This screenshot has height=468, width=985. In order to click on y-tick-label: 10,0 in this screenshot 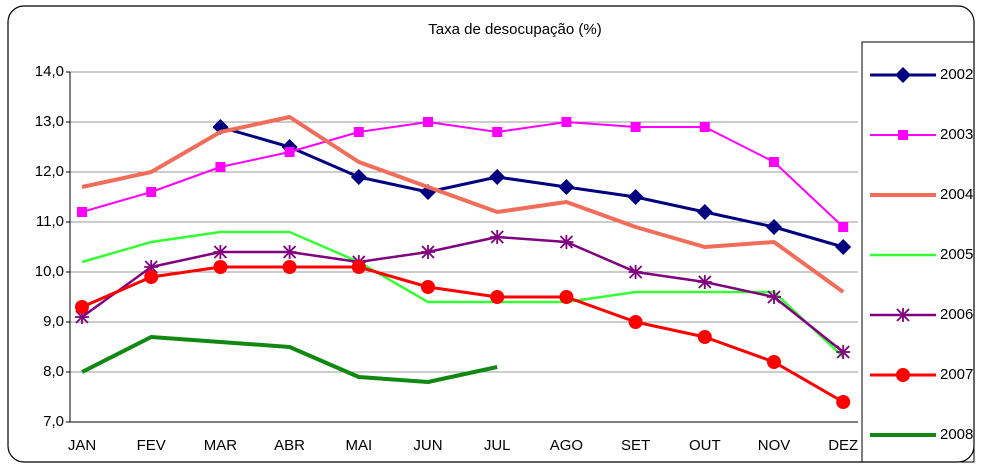, I will do `click(49, 271)`.